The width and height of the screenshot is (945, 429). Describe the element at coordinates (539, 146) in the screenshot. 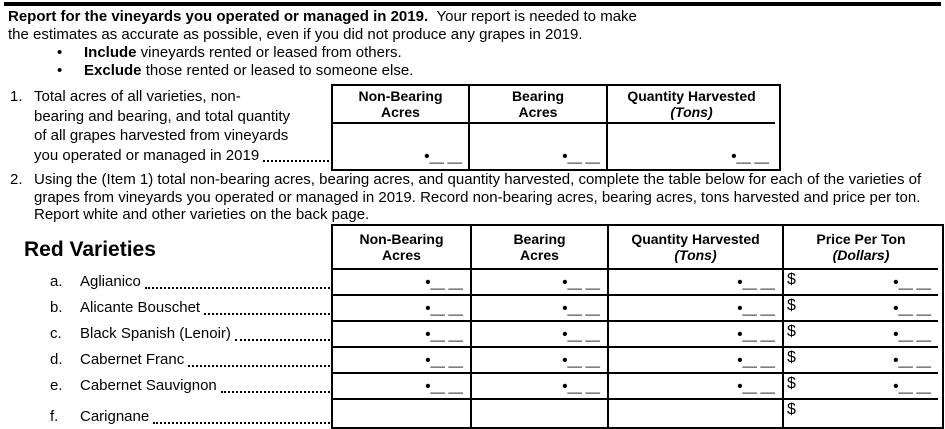

I see `totals-bearing-field: •__ __` at that location.